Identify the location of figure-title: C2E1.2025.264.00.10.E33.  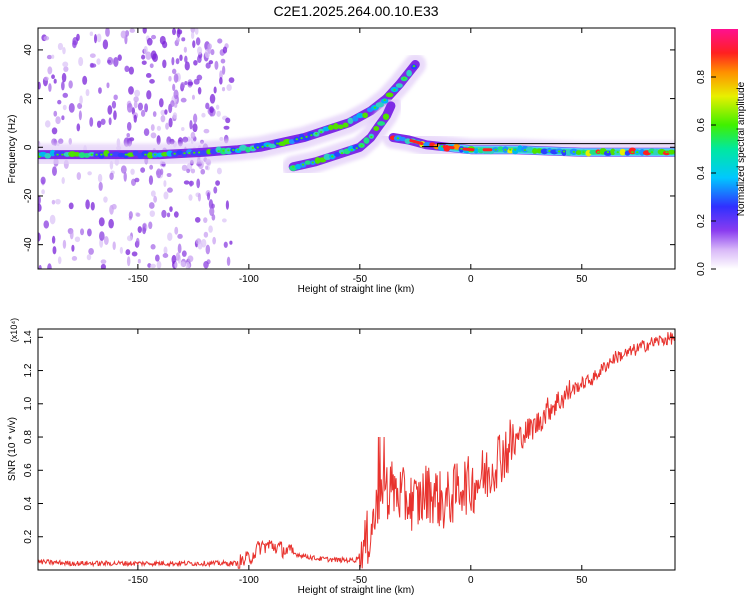
(355, 11).